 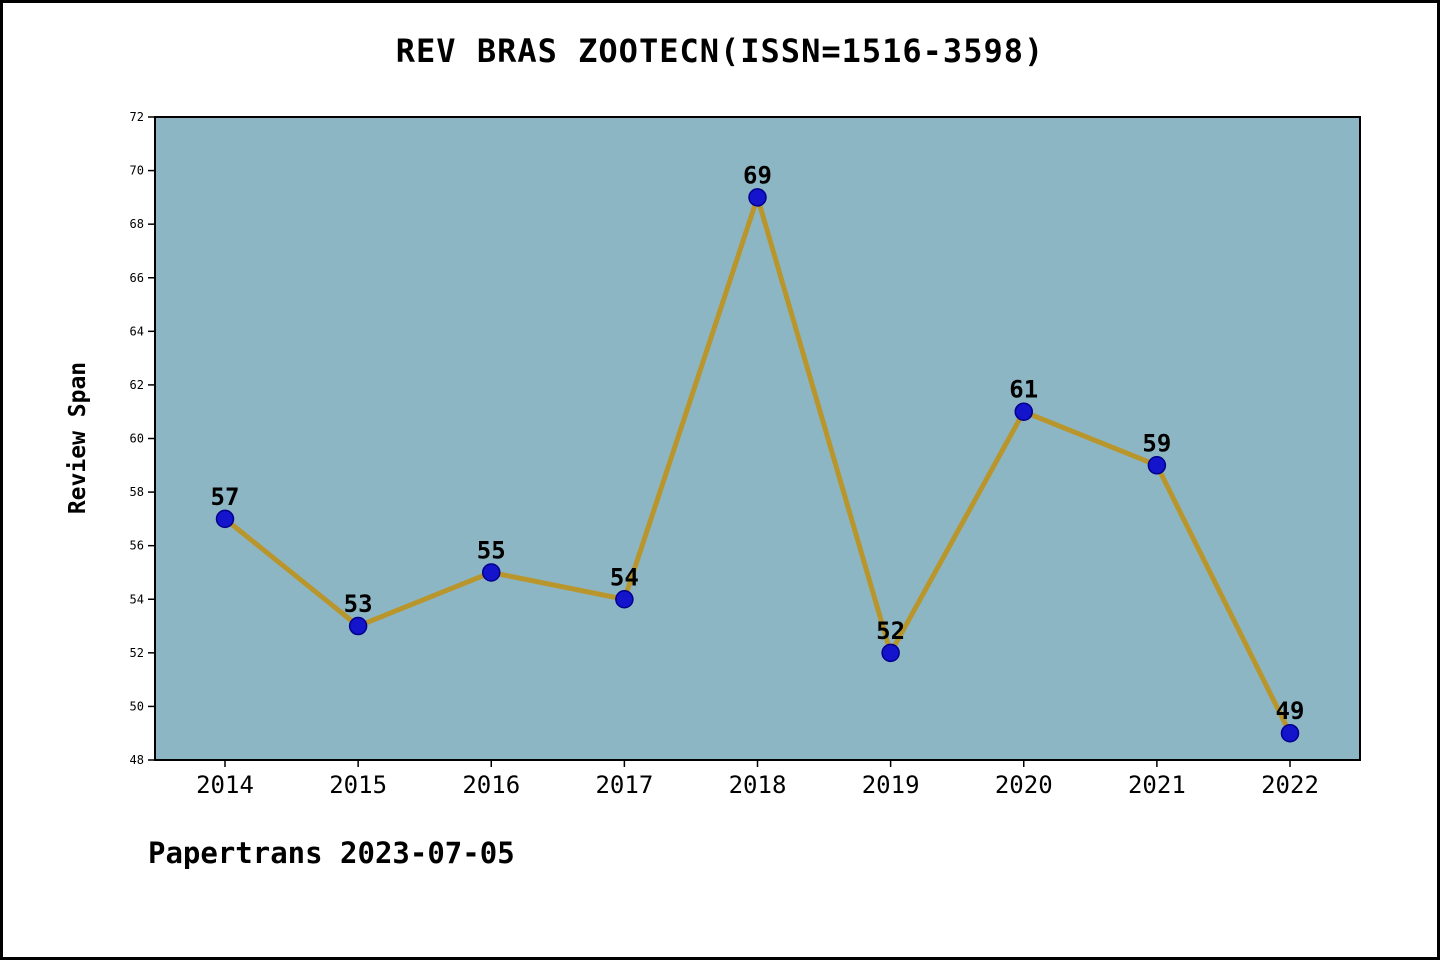 I want to click on y-tick-label: 52, so click(x=137, y=653).